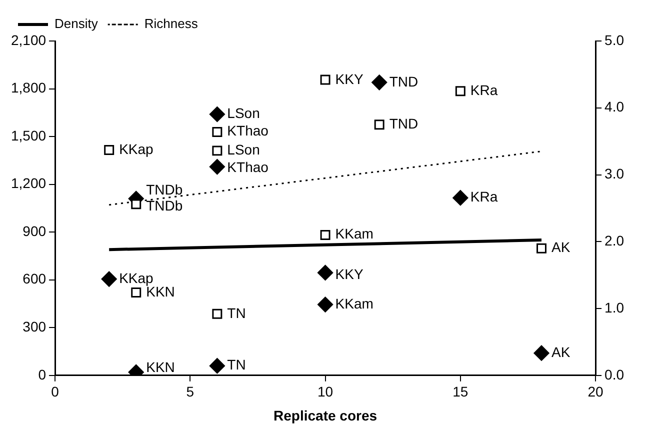 This screenshot has height=437, width=645. I want to click on legend-label: Richness, so click(171, 24).